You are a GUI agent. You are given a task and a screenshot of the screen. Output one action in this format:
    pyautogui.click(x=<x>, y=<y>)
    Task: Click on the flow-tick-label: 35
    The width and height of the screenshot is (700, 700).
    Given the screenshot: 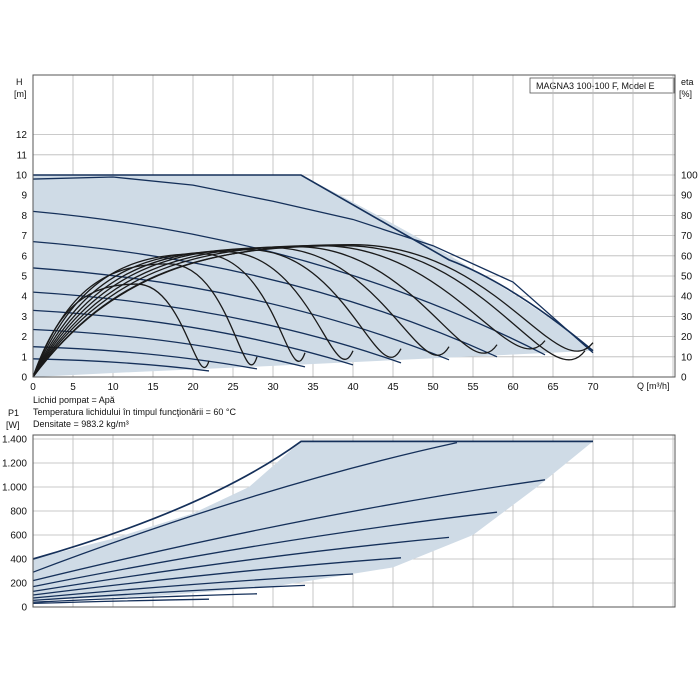 What is the action you would take?
    pyautogui.click(x=313, y=387)
    